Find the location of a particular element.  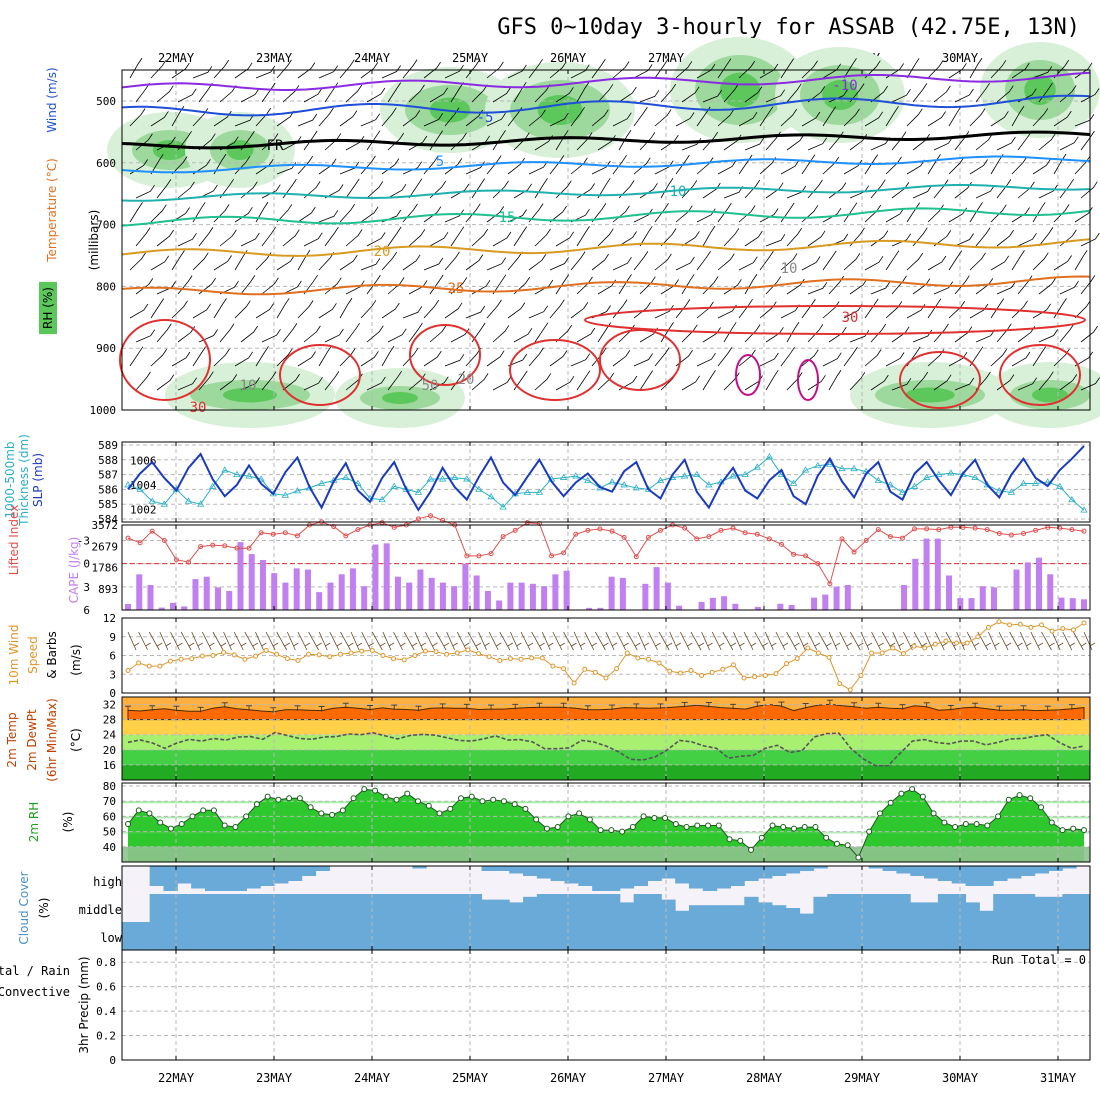

rh-shading-high is located at coordinates (1050, 395).